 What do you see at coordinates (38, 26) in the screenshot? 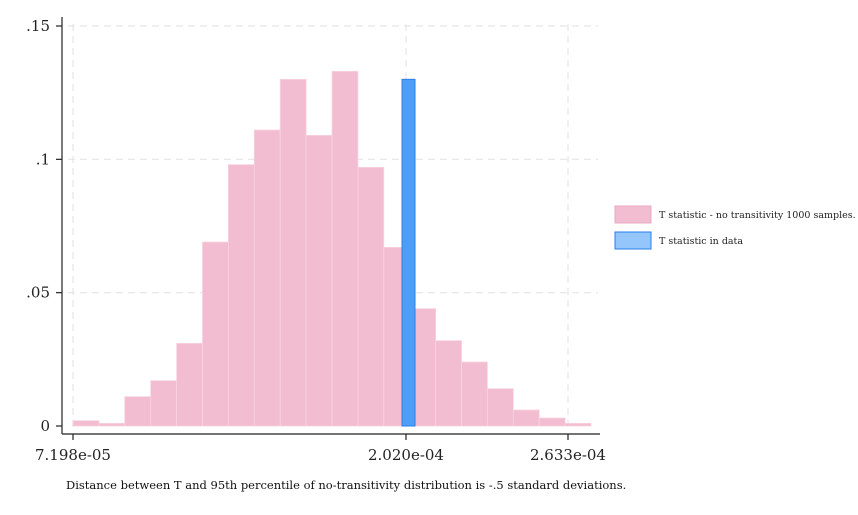
I see `y-tick-label: .15` at bounding box center [38, 26].